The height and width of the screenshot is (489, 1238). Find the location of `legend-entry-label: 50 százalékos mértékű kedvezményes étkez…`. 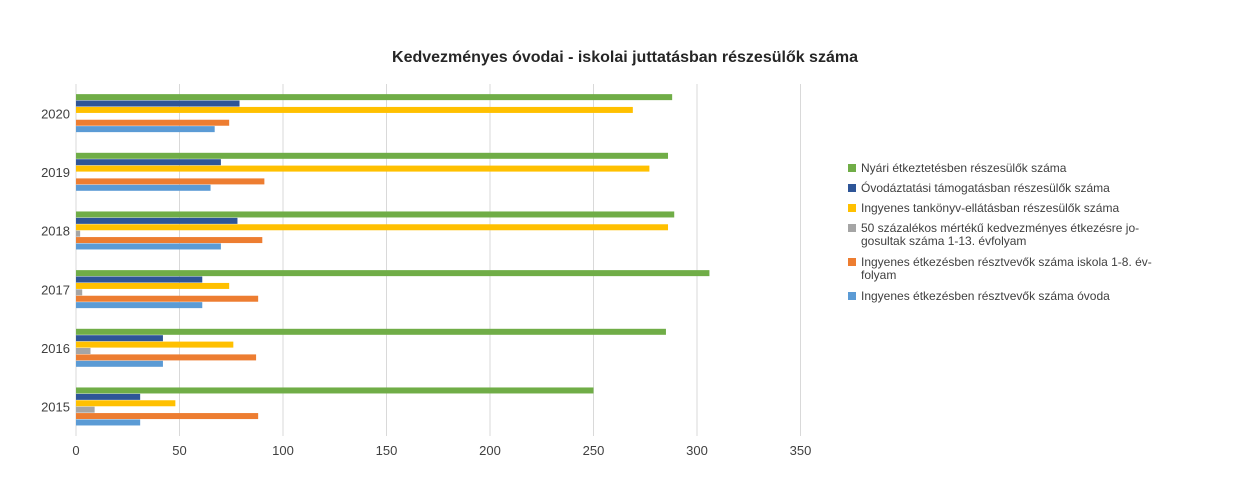

legend-entry-label: 50 százalékos mértékű kedvezményes étkez… is located at coordinates (1000, 228).